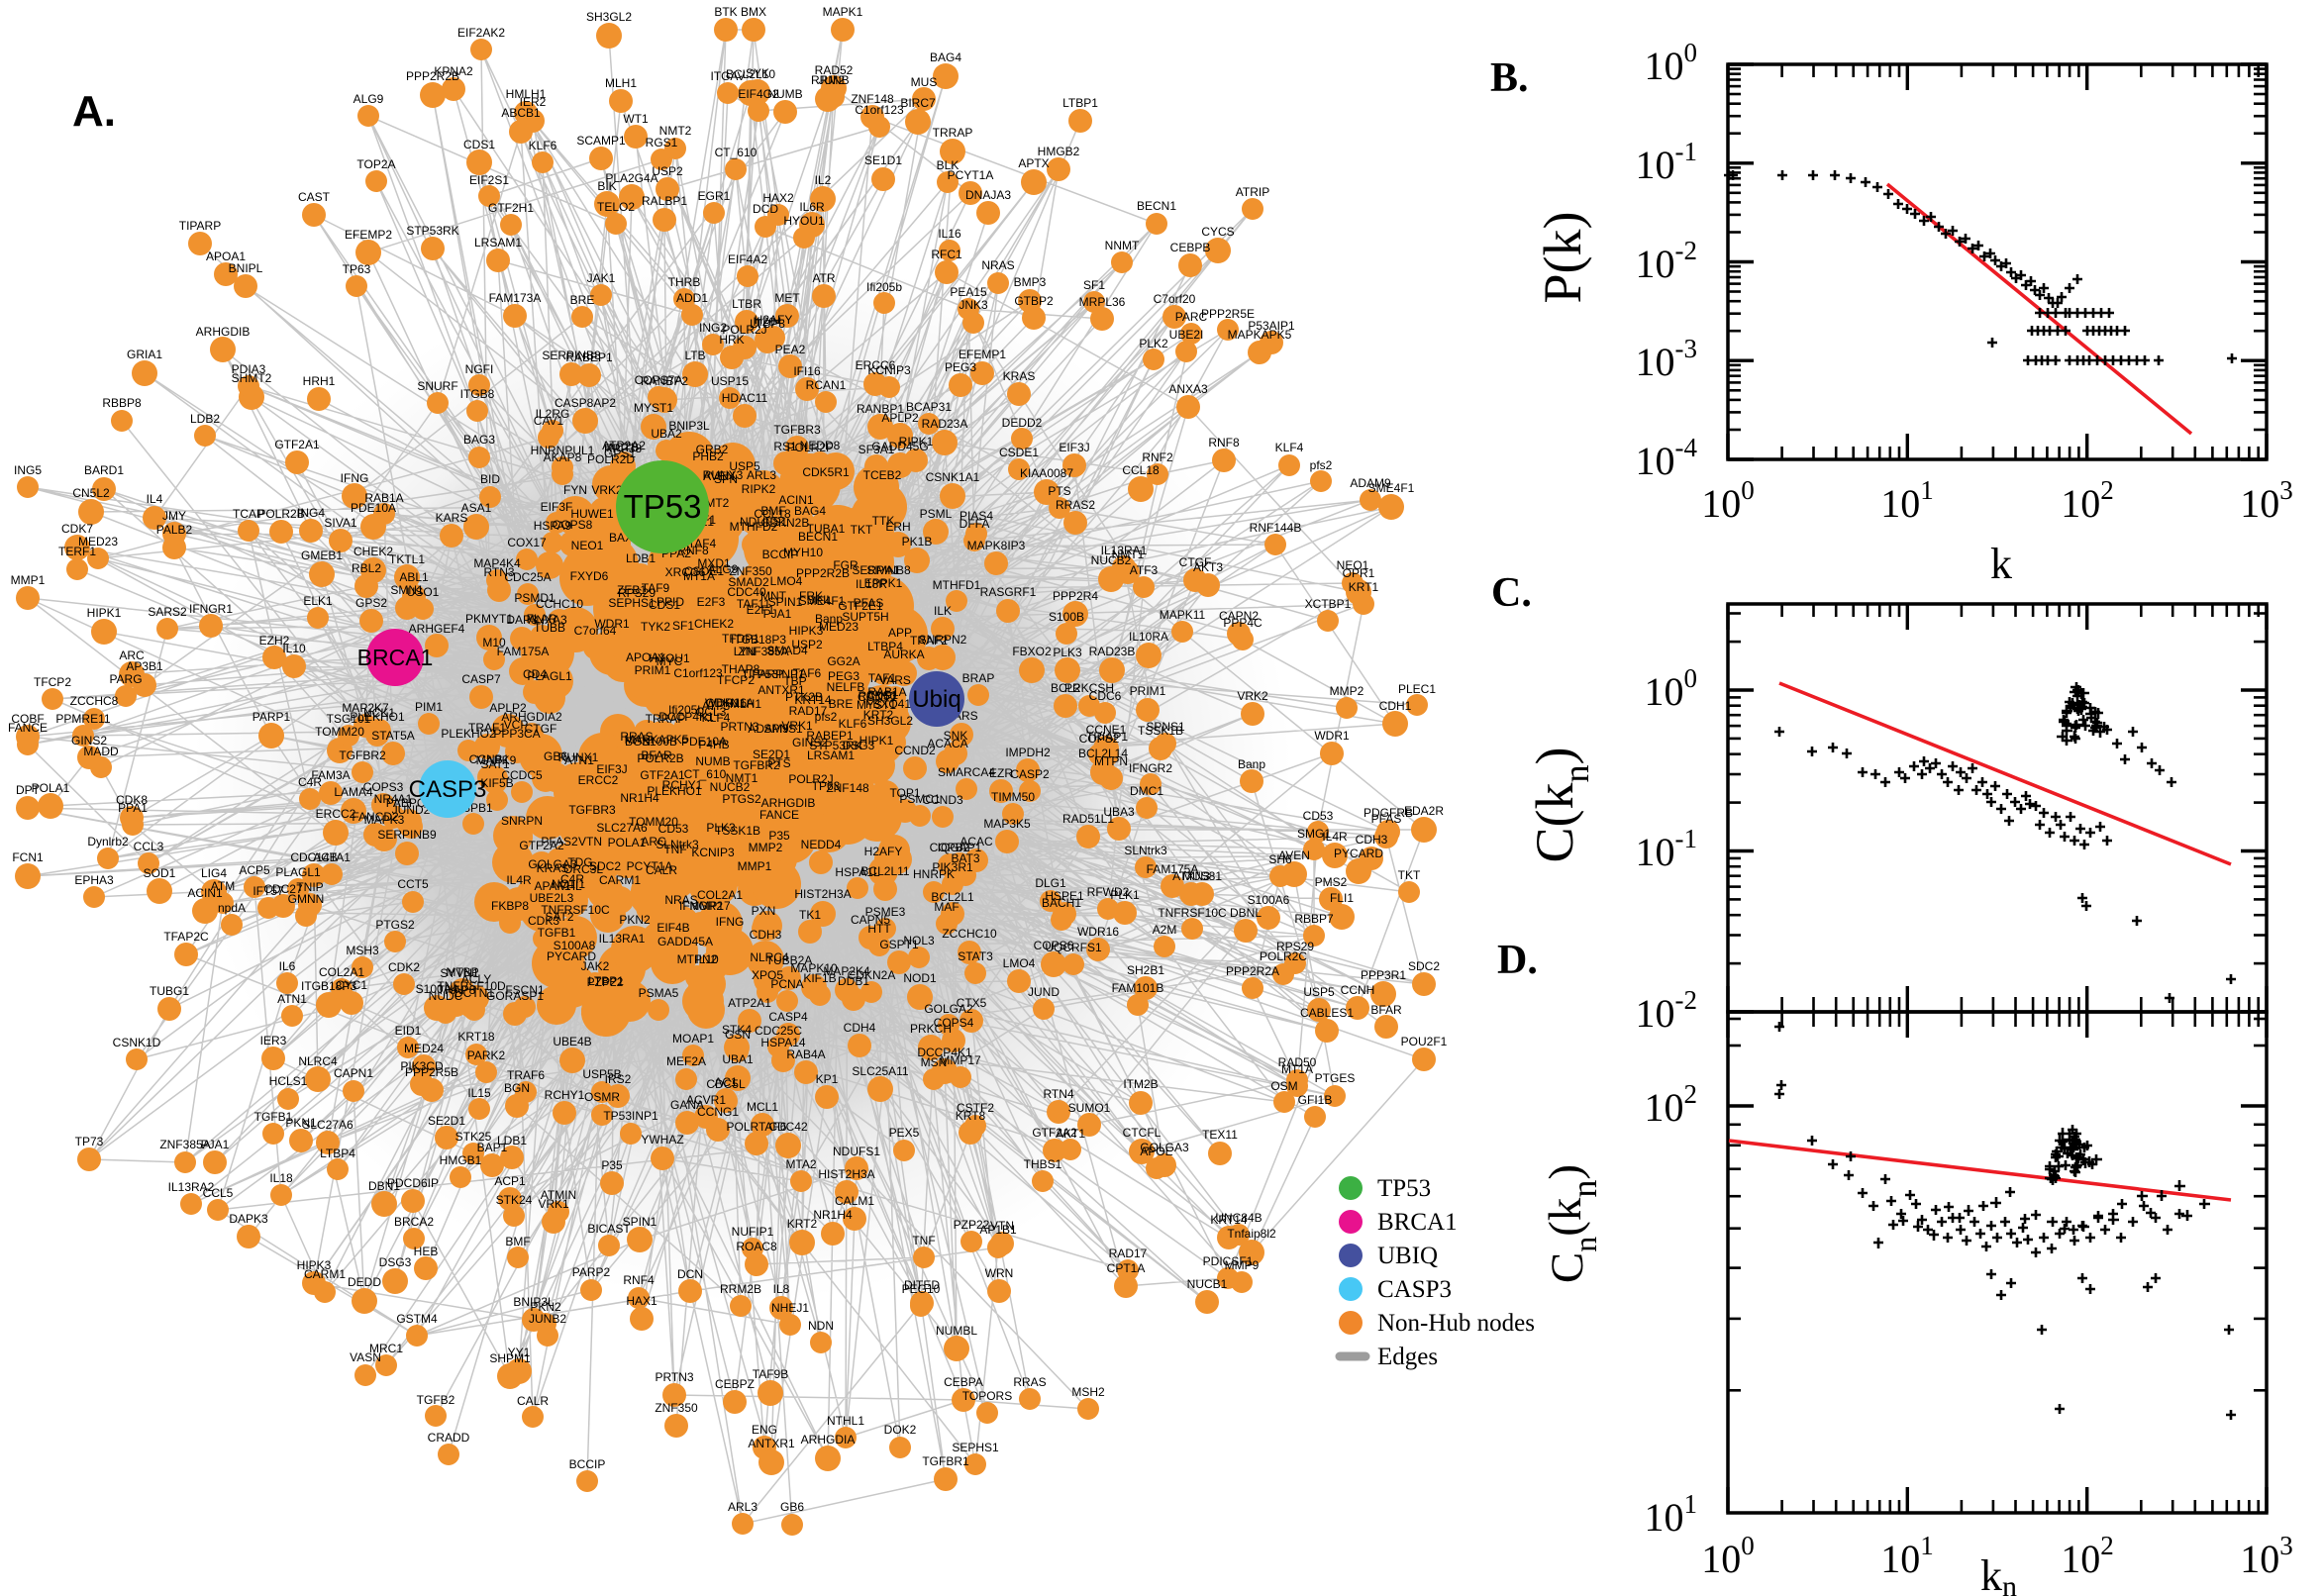 Image resolution: width=2323 pixels, height=1596 pixels. Describe the element at coordinates (978, 678) in the screenshot. I see `svg-text: BRAP` at that location.